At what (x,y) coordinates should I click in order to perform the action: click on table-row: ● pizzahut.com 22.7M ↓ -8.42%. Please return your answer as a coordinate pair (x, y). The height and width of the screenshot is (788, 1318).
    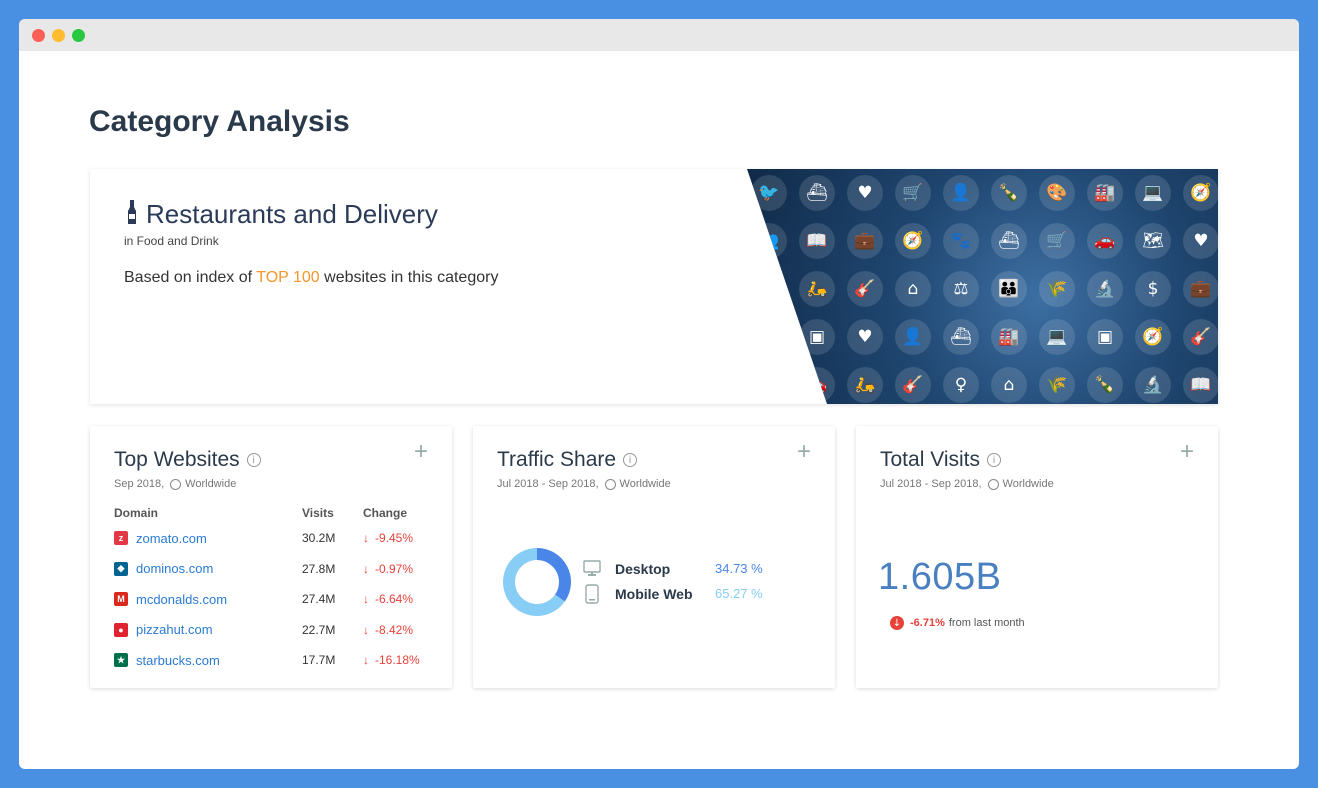
    Looking at the image, I should click on (271, 630).